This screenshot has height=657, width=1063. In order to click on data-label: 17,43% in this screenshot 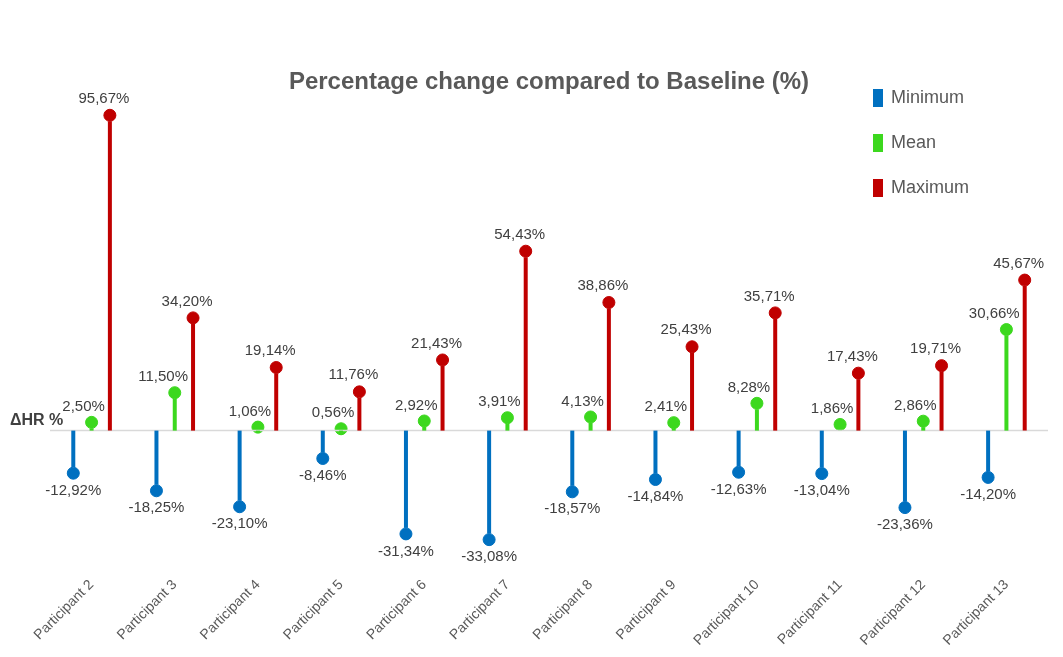, I will do `click(852, 355)`.